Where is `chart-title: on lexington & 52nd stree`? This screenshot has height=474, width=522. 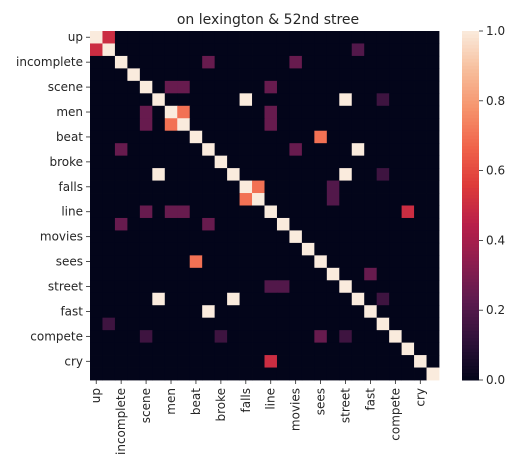 chart-title: on lexington & 52nd stree is located at coordinates (268, 20).